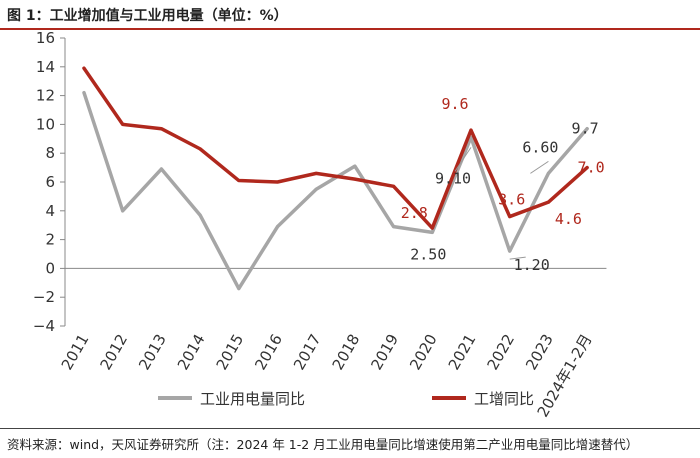 The image size is (700, 458). What do you see at coordinates (50, 268) in the screenshot?
I see `y-tick-label: 0` at bounding box center [50, 268].